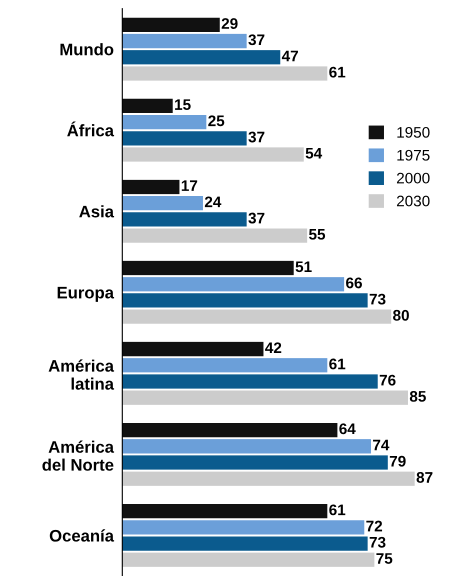 The width and height of the screenshot is (453, 576). What do you see at coordinates (381, 445) in the screenshot?
I see `data-label: 74` at bounding box center [381, 445].